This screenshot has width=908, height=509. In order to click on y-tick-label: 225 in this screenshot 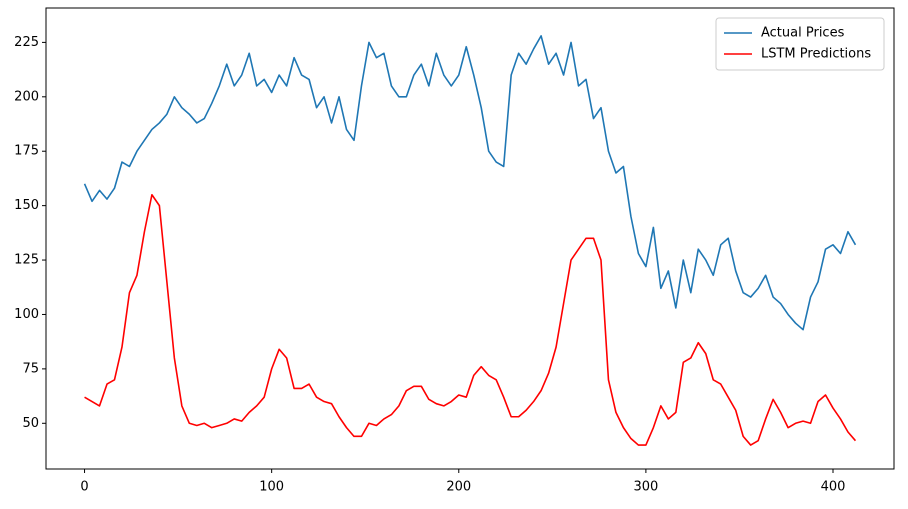, I will do `click(26, 42)`.